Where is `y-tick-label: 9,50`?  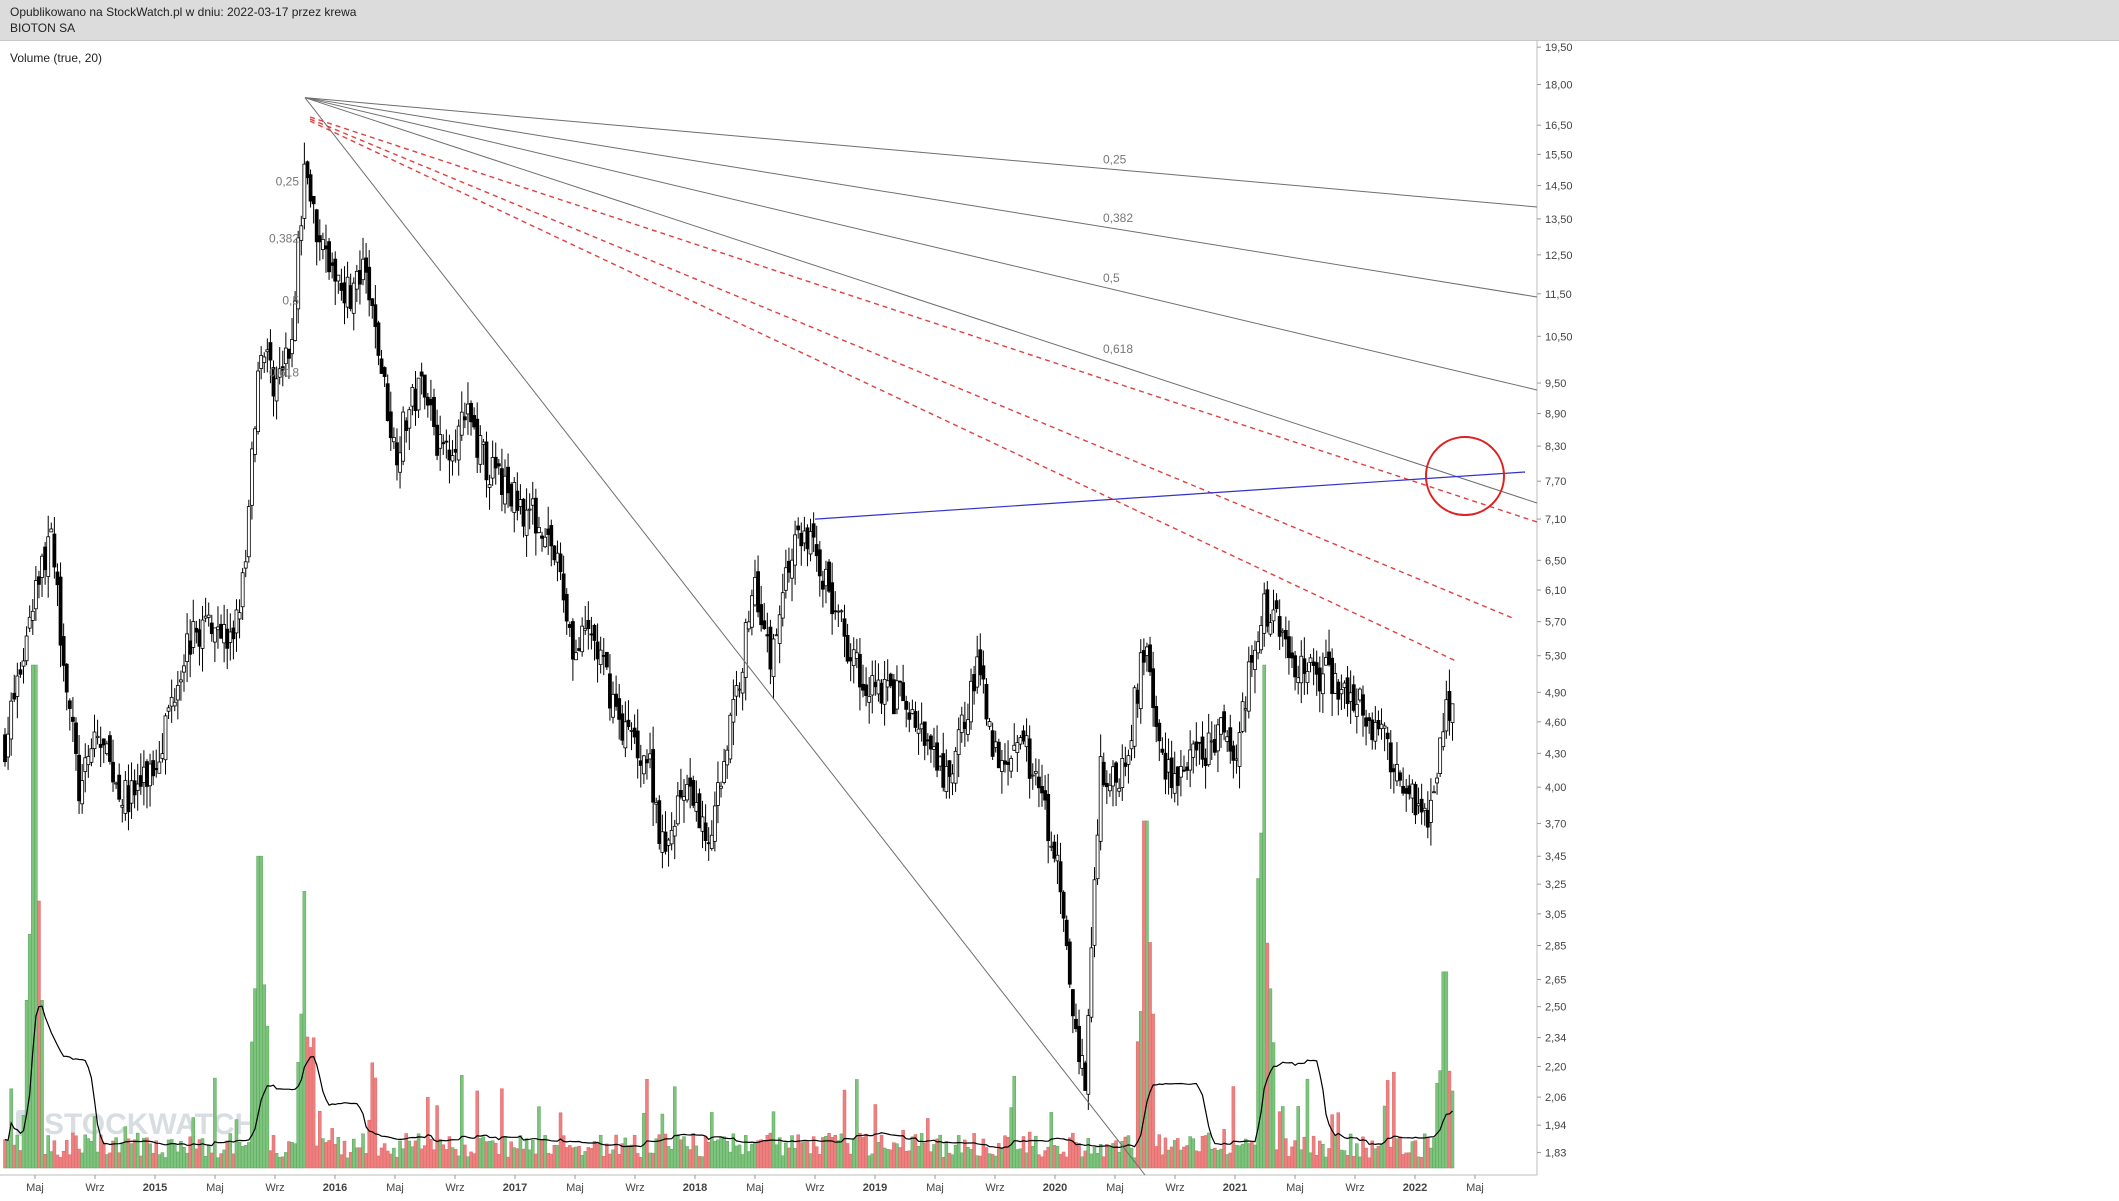
y-tick-label: 9,50 is located at coordinates (1555, 384).